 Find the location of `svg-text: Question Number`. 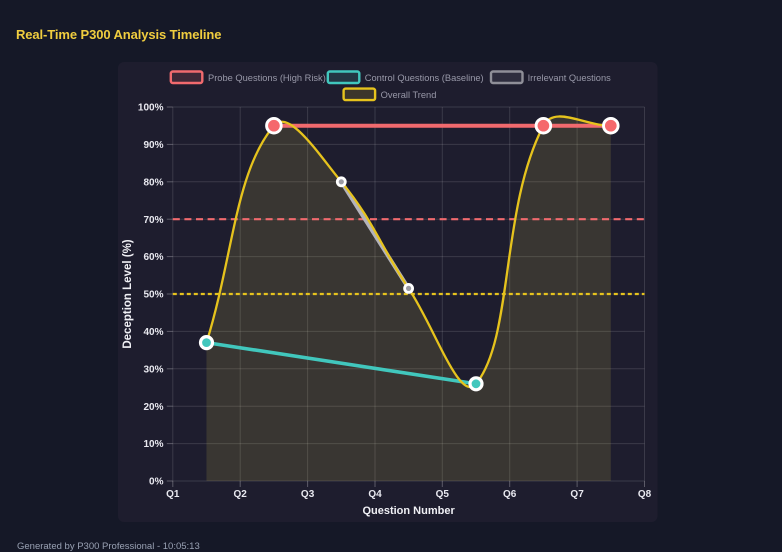

svg-text: Question Number is located at coordinates (408, 511).